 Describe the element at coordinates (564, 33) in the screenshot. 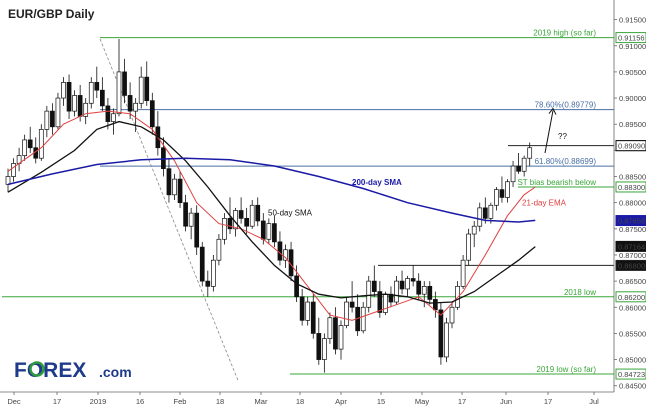

I see `level-label: 2019 high (so far)` at that location.